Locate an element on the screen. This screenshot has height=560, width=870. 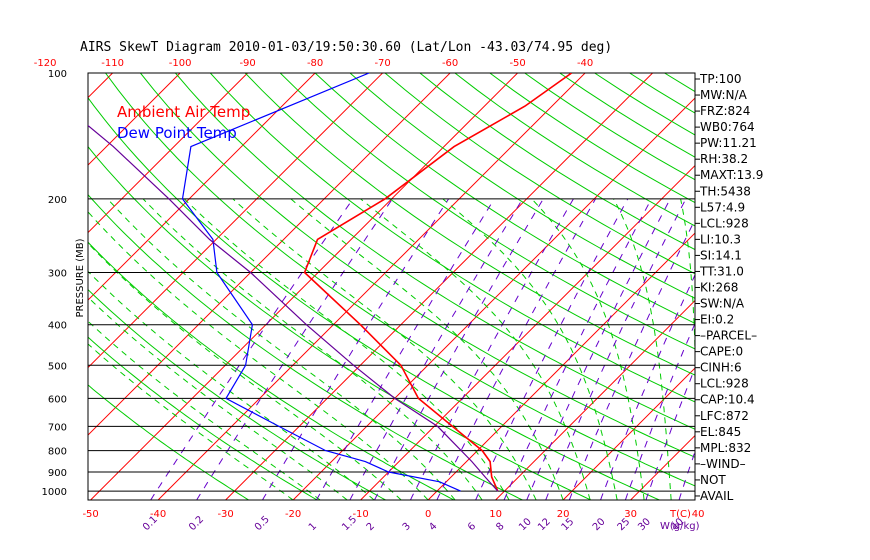
mixing-ratio-tick-label: 6 is located at coordinates (472, 527).